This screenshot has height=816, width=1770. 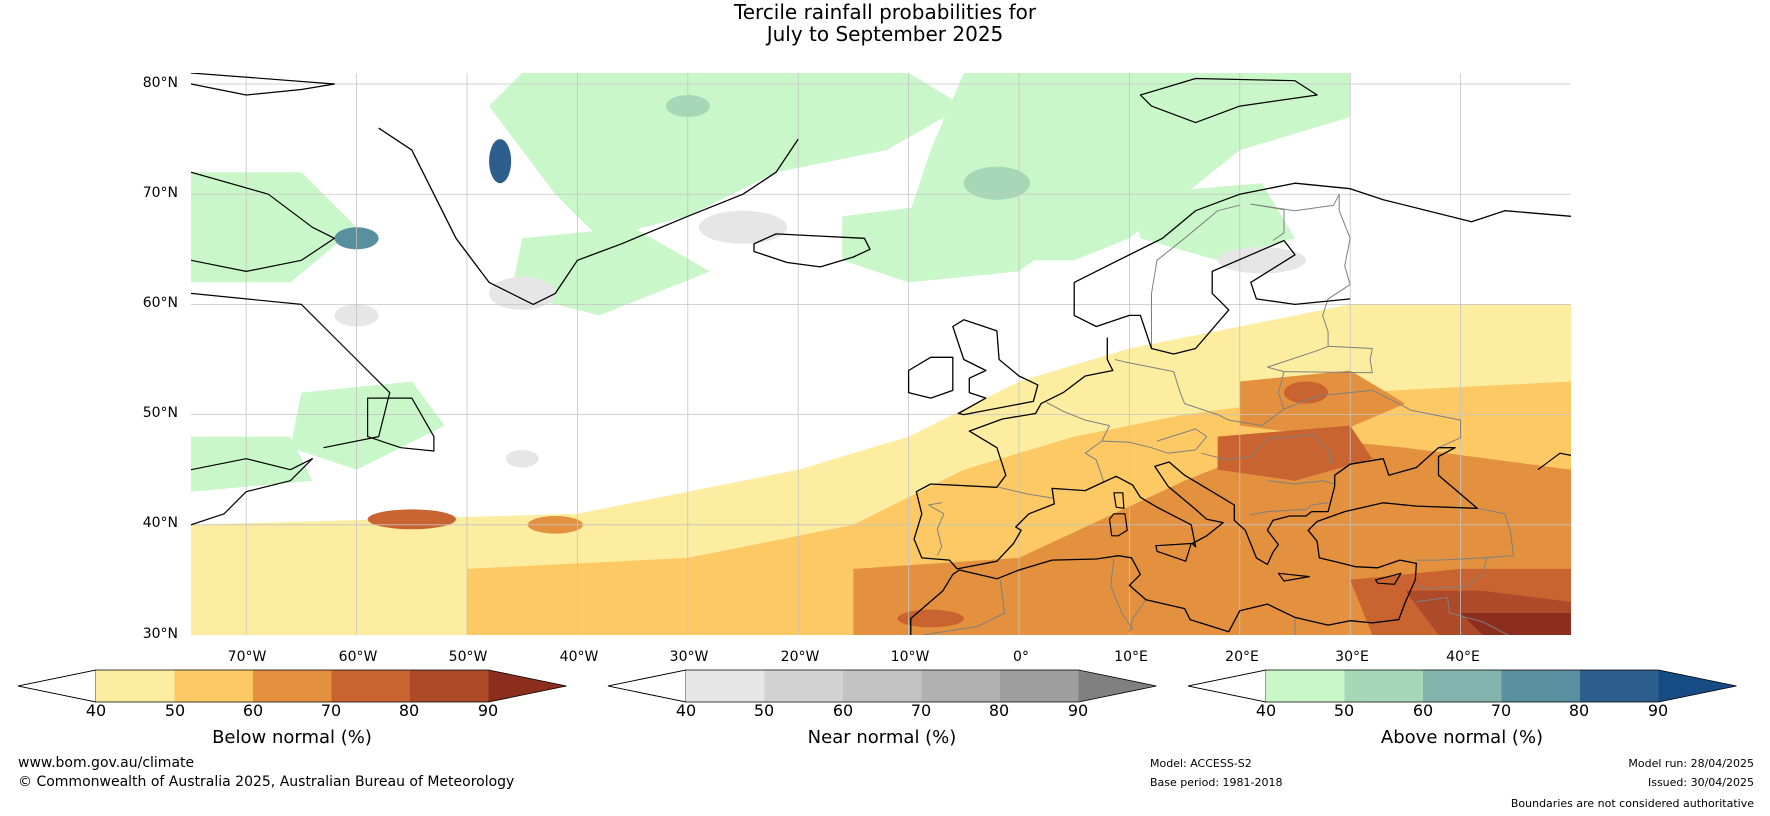 What do you see at coordinates (488, 710) in the screenshot?
I see `colorbar-below-tick: 90` at bounding box center [488, 710].